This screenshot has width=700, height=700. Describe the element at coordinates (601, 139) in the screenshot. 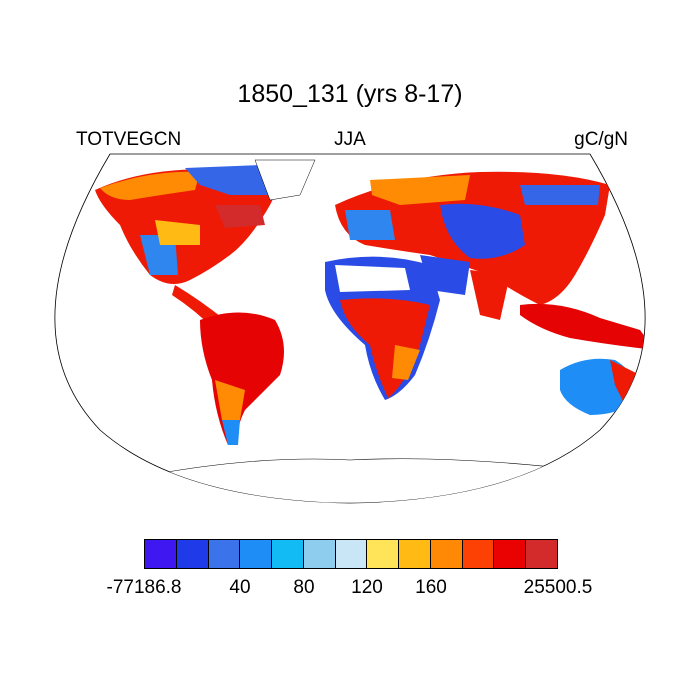

I see `units-label: gC/gN` at that location.